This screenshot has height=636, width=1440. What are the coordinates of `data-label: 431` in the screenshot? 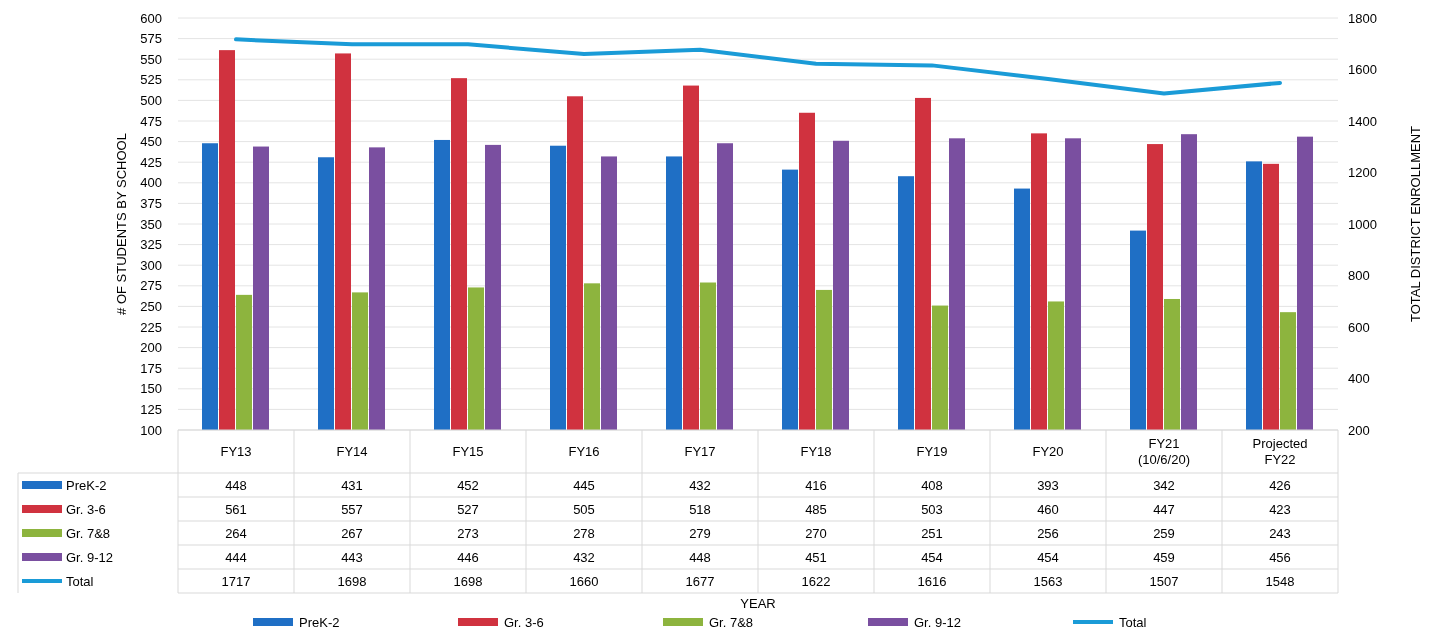 It's located at (352, 485).